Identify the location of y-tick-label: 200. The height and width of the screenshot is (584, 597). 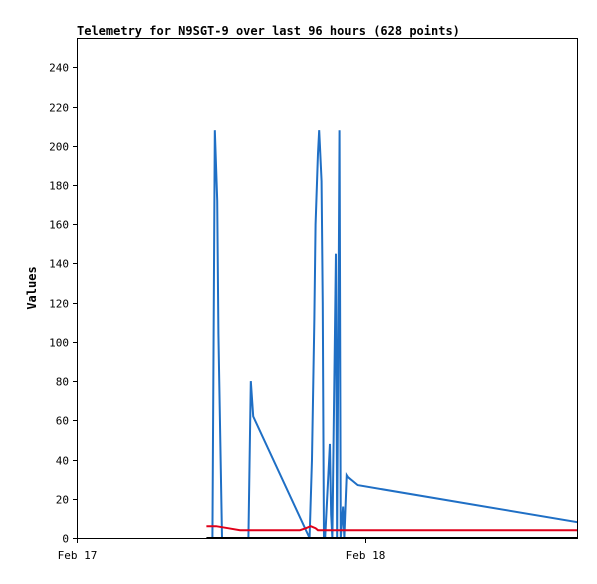
(59, 147).